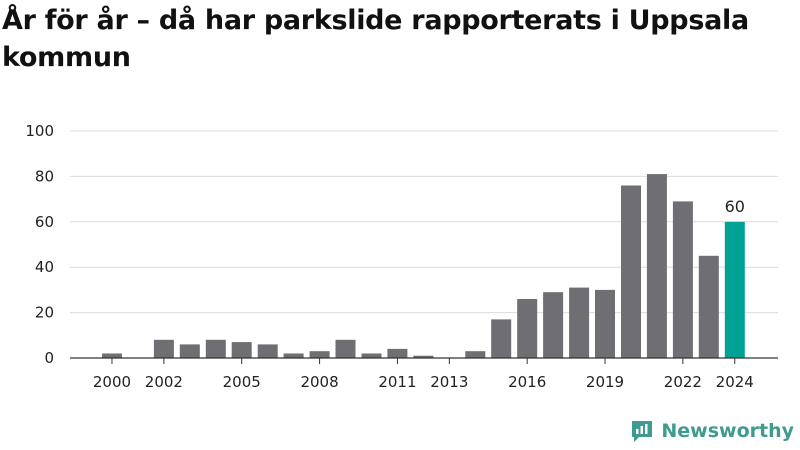 Image resolution: width=800 pixels, height=450 pixels. I want to click on x-tick-label: 2005, so click(242, 382).